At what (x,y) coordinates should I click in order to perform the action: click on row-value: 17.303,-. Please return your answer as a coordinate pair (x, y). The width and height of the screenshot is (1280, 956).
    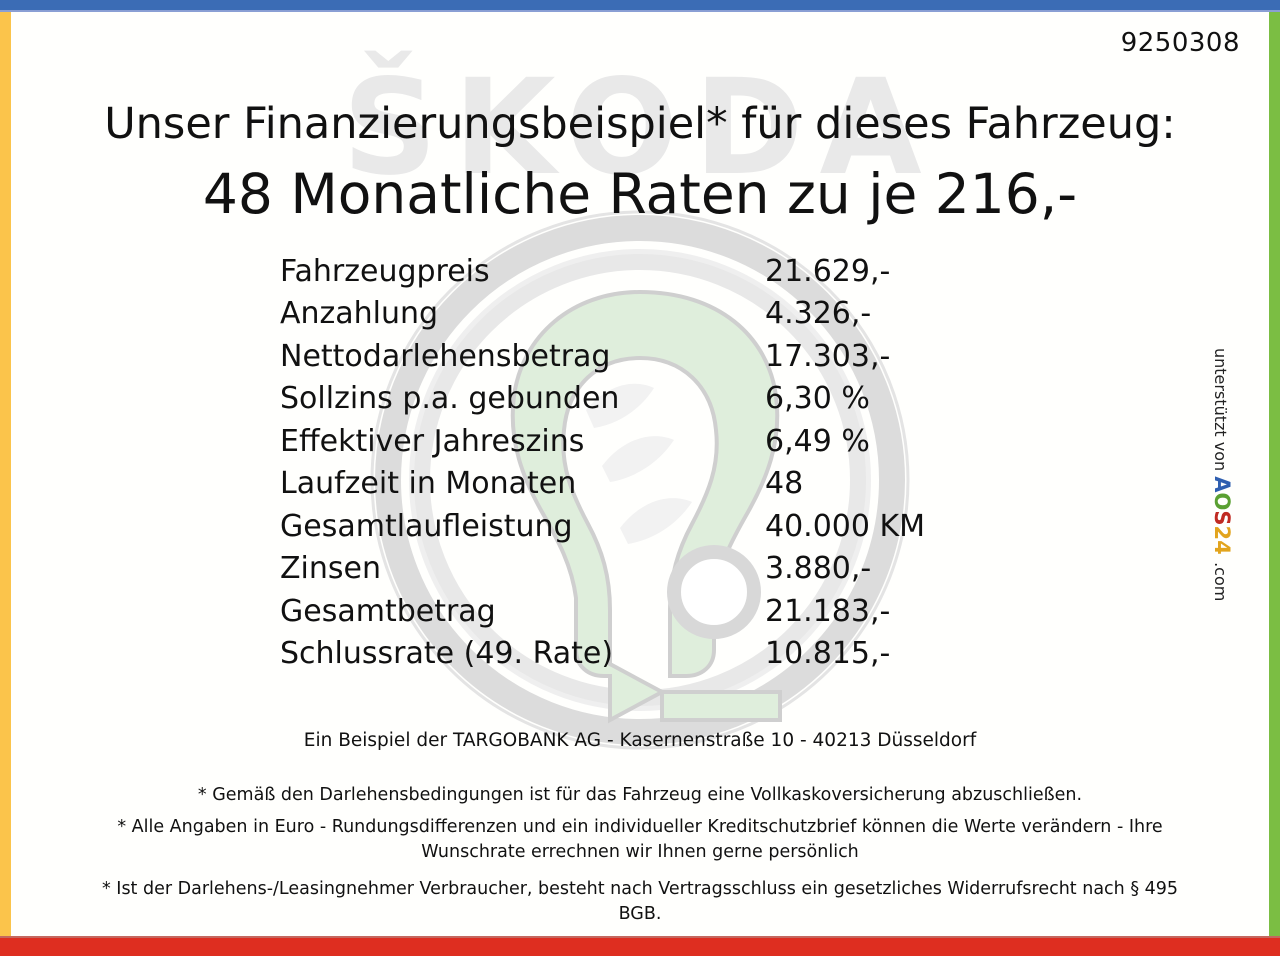
    Looking at the image, I should click on (828, 356).